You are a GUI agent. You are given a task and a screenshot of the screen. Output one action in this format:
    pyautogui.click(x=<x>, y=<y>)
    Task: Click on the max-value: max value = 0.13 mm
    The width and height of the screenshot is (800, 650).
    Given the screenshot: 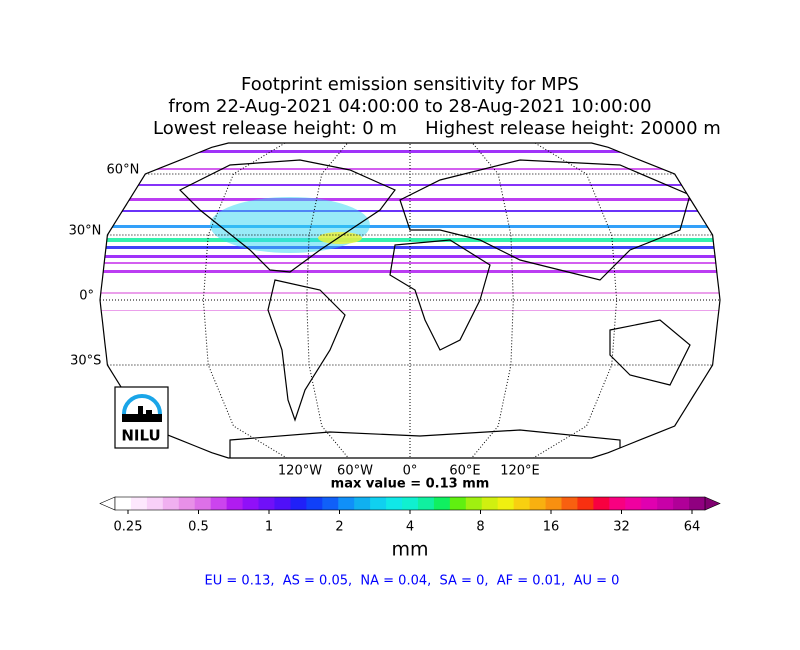 What is the action you would take?
    pyautogui.click(x=410, y=484)
    